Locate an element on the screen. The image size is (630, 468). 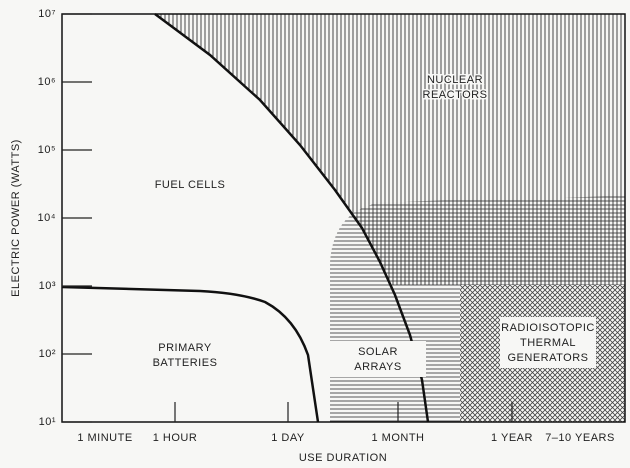
region-label: BATTERIES is located at coordinates (185, 363).